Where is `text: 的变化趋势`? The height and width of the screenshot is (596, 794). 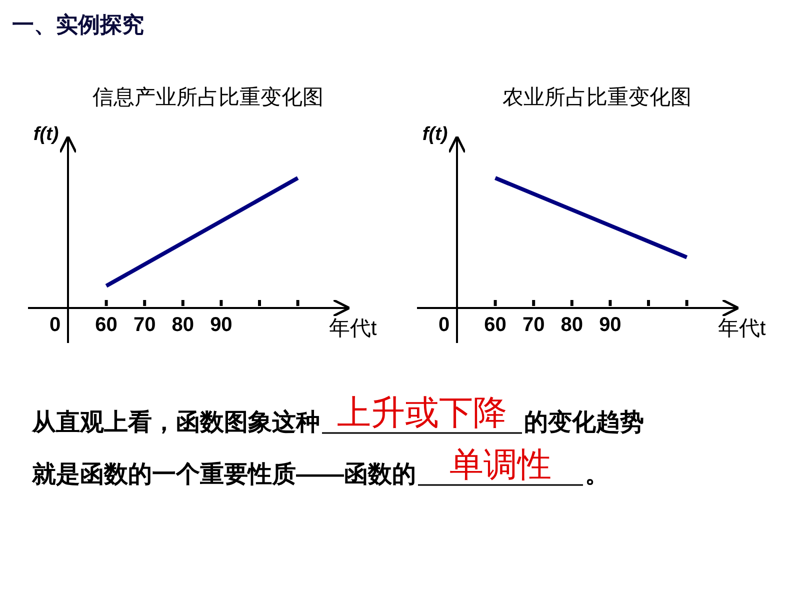
text: 的变化趋势 is located at coordinates (584, 422).